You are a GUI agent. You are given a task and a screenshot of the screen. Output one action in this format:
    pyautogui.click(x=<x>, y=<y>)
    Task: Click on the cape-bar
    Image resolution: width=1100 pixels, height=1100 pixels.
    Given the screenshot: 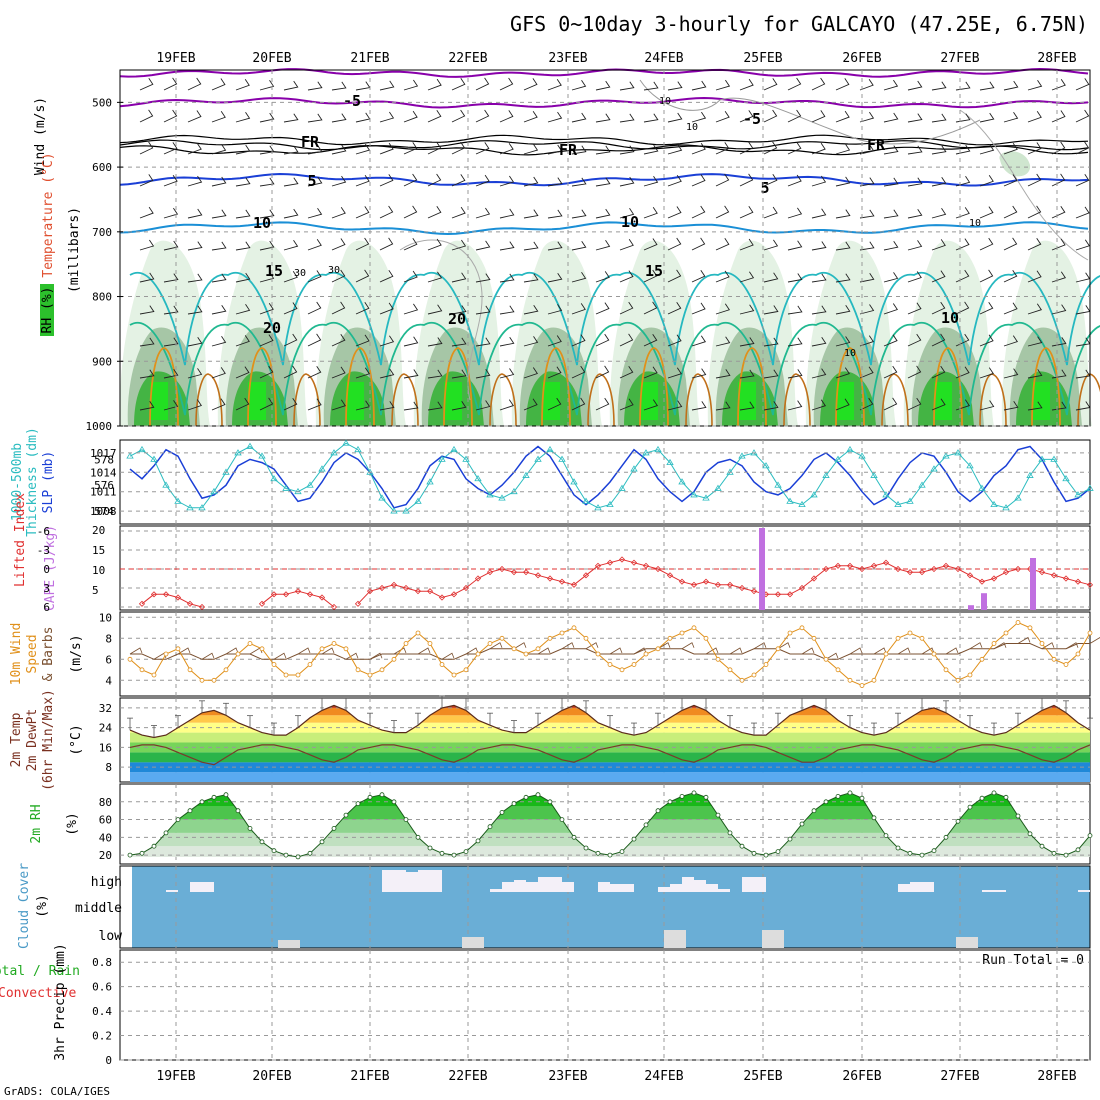 What is the action you would take?
    pyautogui.click(x=762, y=569)
    